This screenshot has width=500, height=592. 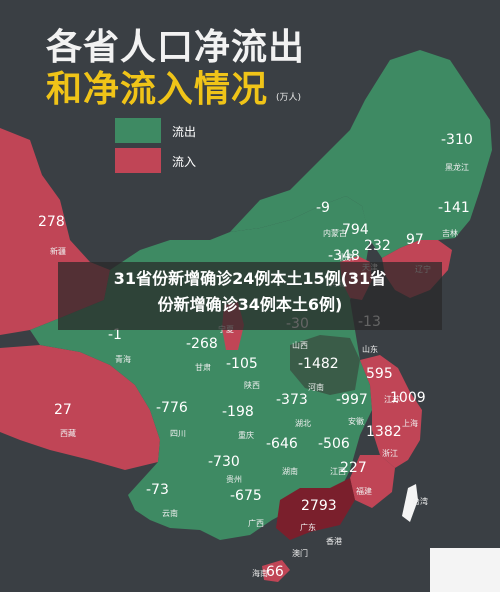 What do you see at coordinates (334, 541) in the screenshot?
I see `province-name: 香港` at bounding box center [334, 541].